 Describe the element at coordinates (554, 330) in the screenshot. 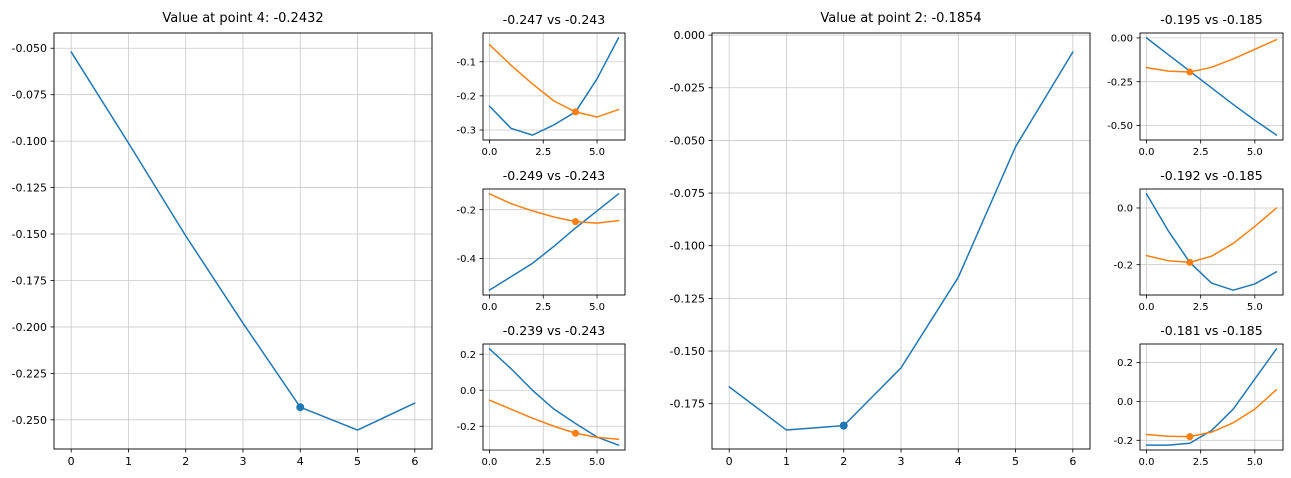

I see `chart-title: -0.239 vs -0.243` at that location.